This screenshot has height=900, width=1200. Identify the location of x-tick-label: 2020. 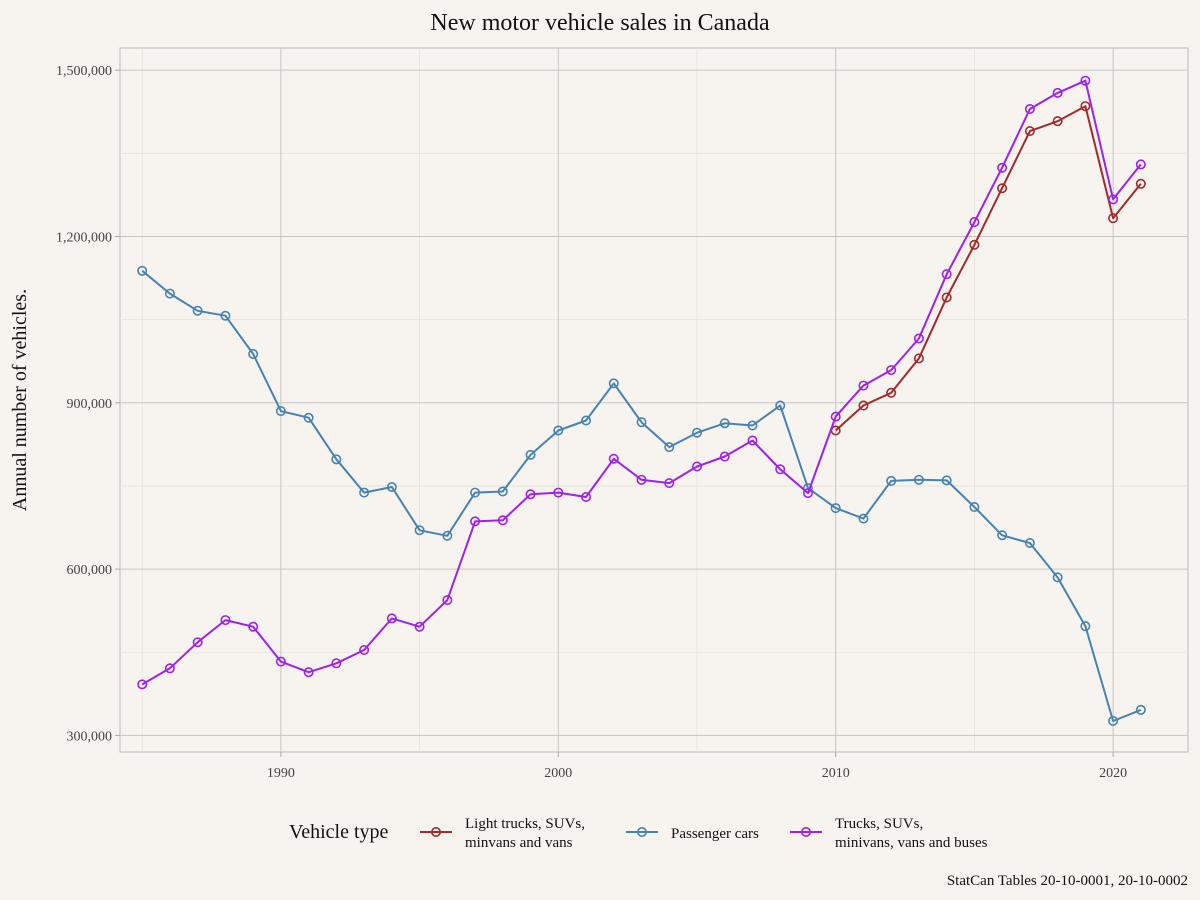
(1113, 773).